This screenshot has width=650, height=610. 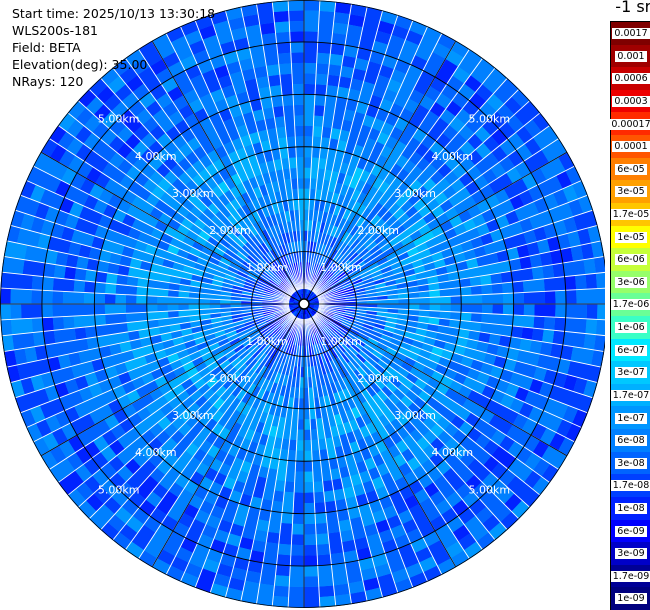 I want to click on colorbar-cell: 6e-05, so click(x=630, y=169).